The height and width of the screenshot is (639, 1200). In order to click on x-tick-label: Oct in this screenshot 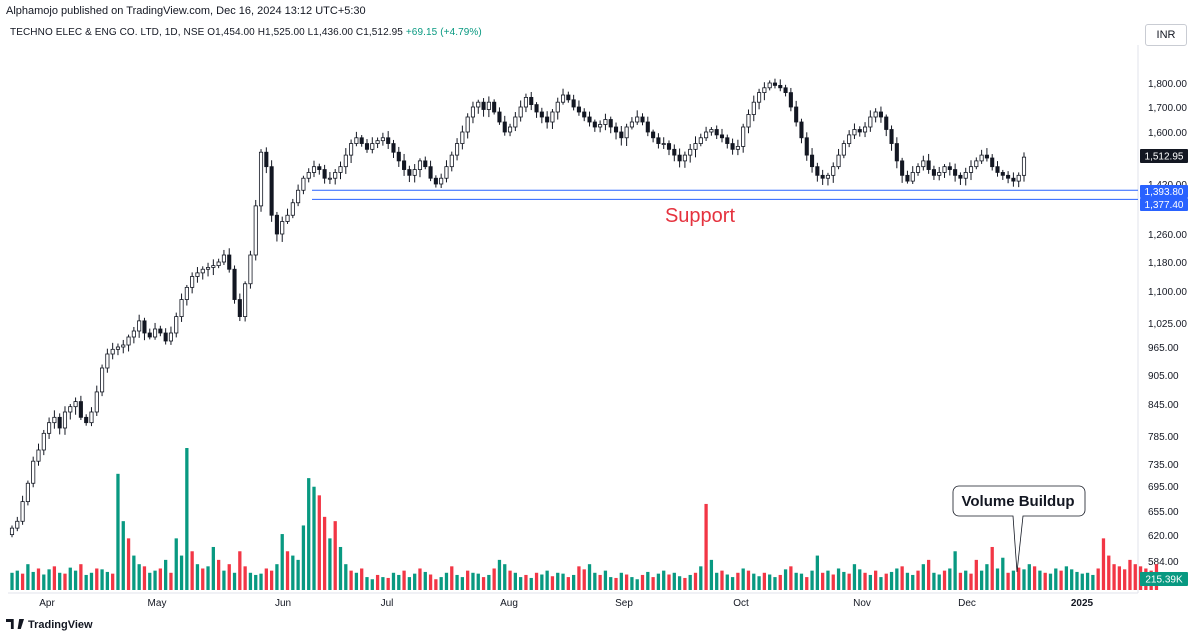, I will do `click(741, 603)`.